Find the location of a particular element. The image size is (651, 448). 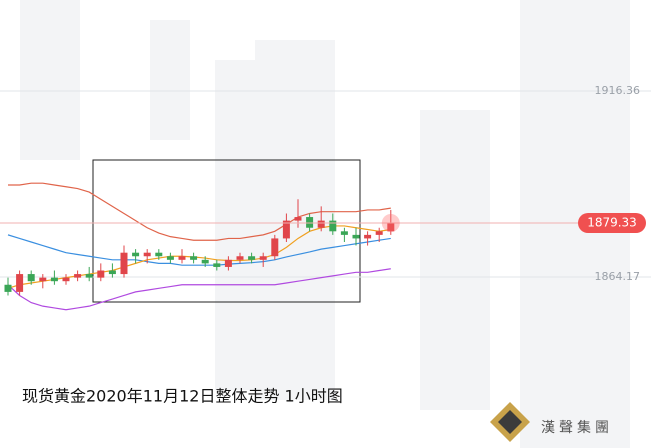

last-price-tag is located at coordinates (612, 223).